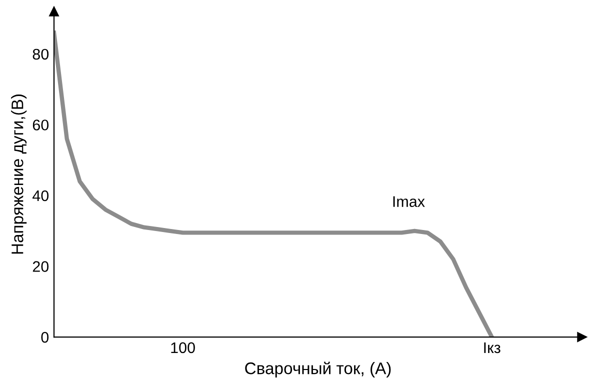 The image size is (600, 383). I want to click on annotation: Imax, so click(409, 201).